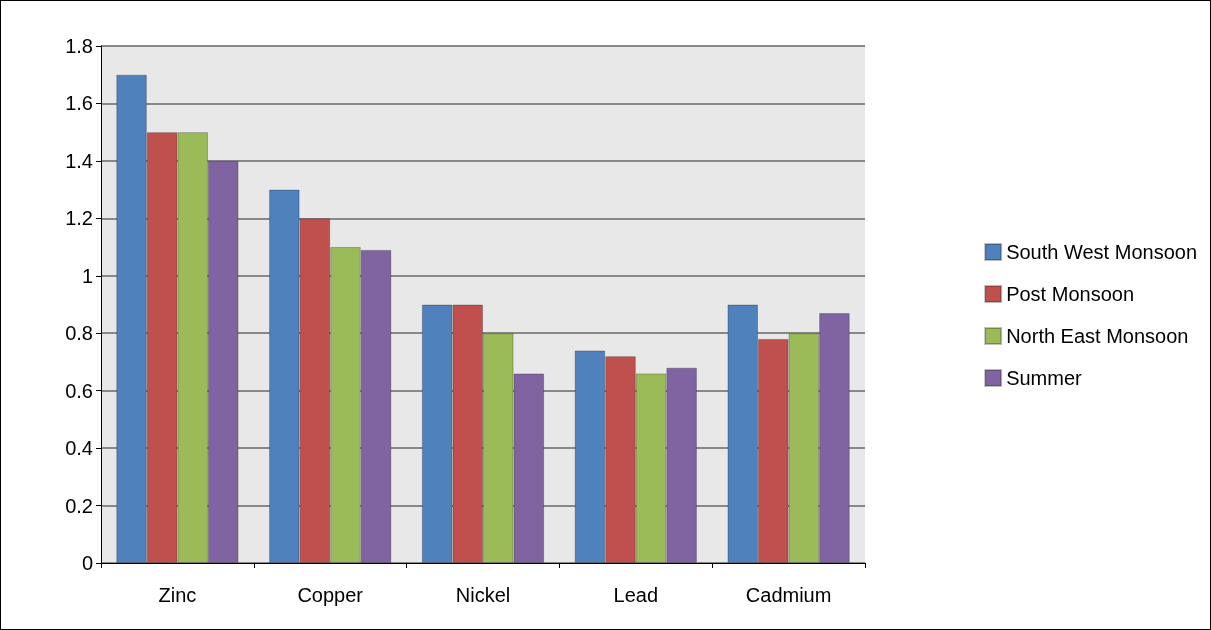 This screenshot has width=1211, height=630. What do you see at coordinates (79, 390) in the screenshot?
I see `y-tick-label: 0.6` at bounding box center [79, 390].